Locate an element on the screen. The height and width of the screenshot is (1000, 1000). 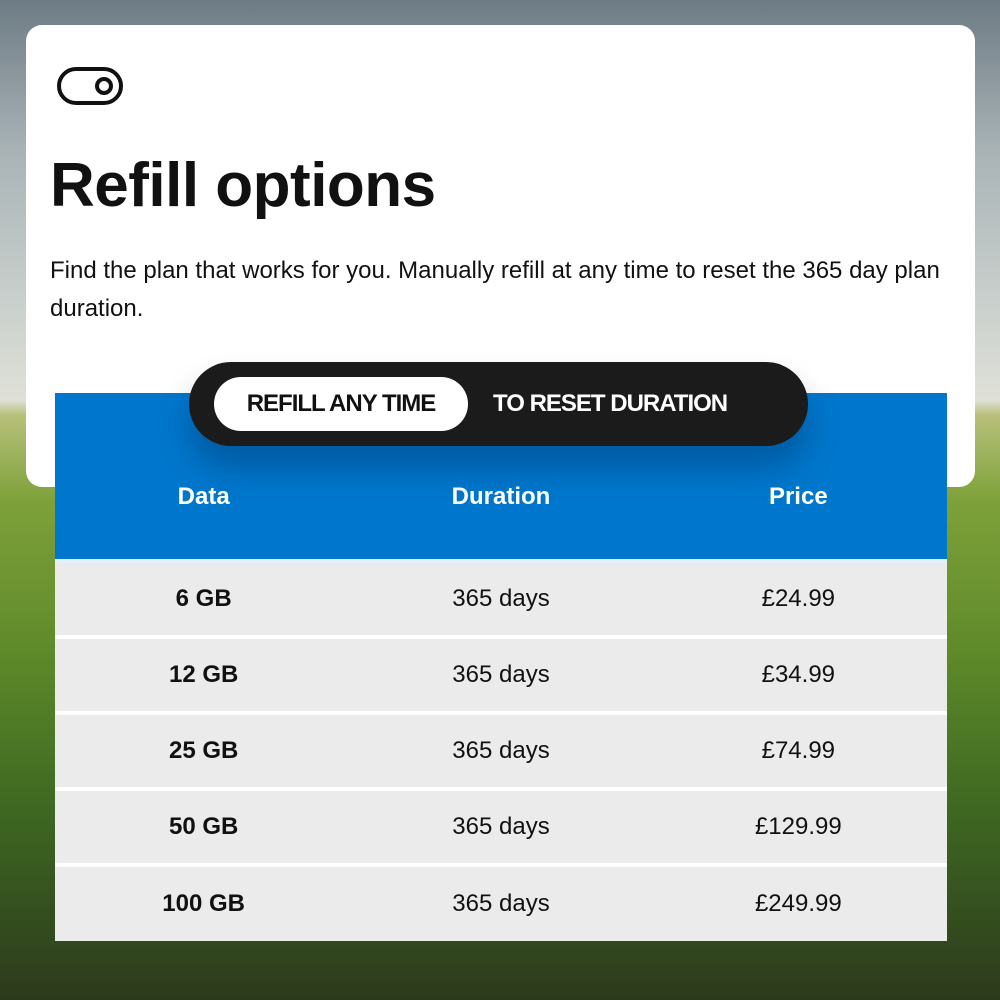
cell-price: £74.99 is located at coordinates (798, 750).